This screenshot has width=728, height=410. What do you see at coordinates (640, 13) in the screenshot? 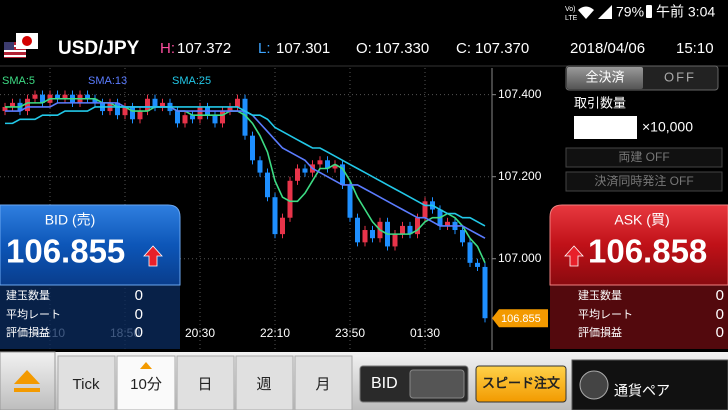
I see `status-bar: Vo) LTE 79% 午前 3:04` at bounding box center [640, 13].